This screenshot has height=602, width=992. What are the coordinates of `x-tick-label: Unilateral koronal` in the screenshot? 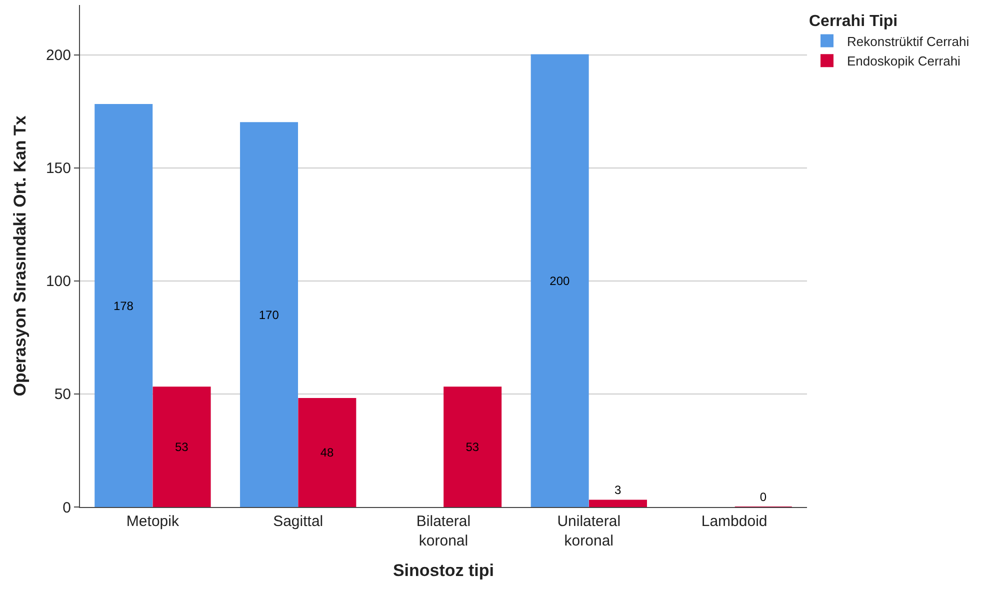 It's located at (589, 531).